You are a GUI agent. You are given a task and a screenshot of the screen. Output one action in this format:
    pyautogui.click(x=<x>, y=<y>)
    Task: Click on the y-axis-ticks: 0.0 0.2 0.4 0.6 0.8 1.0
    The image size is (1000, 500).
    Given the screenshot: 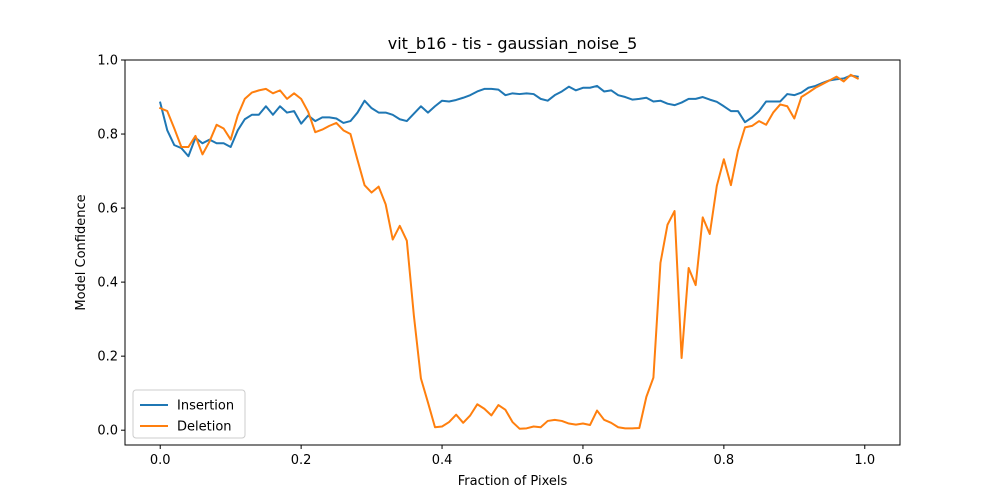 What is the action you would take?
    pyautogui.click(x=111, y=246)
    